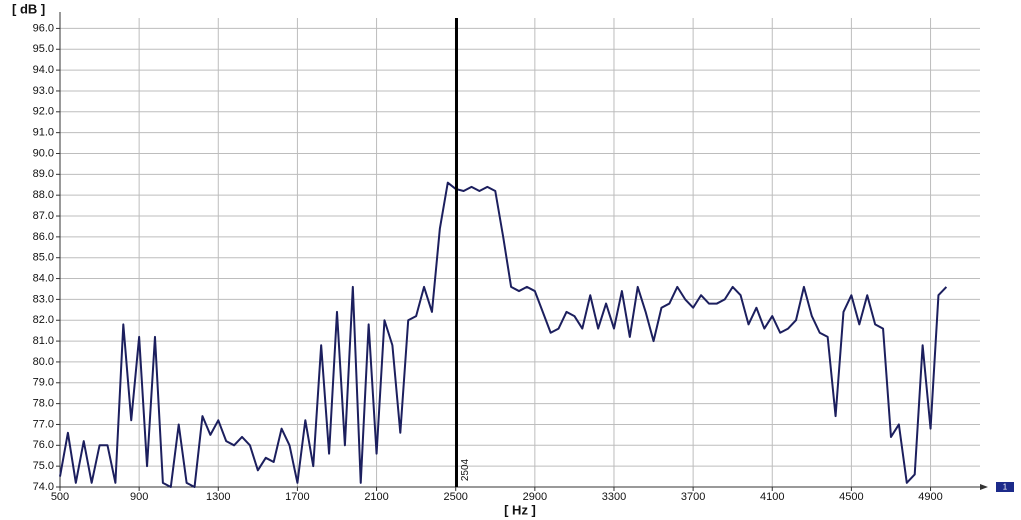  I want to click on x-tick-label: 4100, so click(772, 497).